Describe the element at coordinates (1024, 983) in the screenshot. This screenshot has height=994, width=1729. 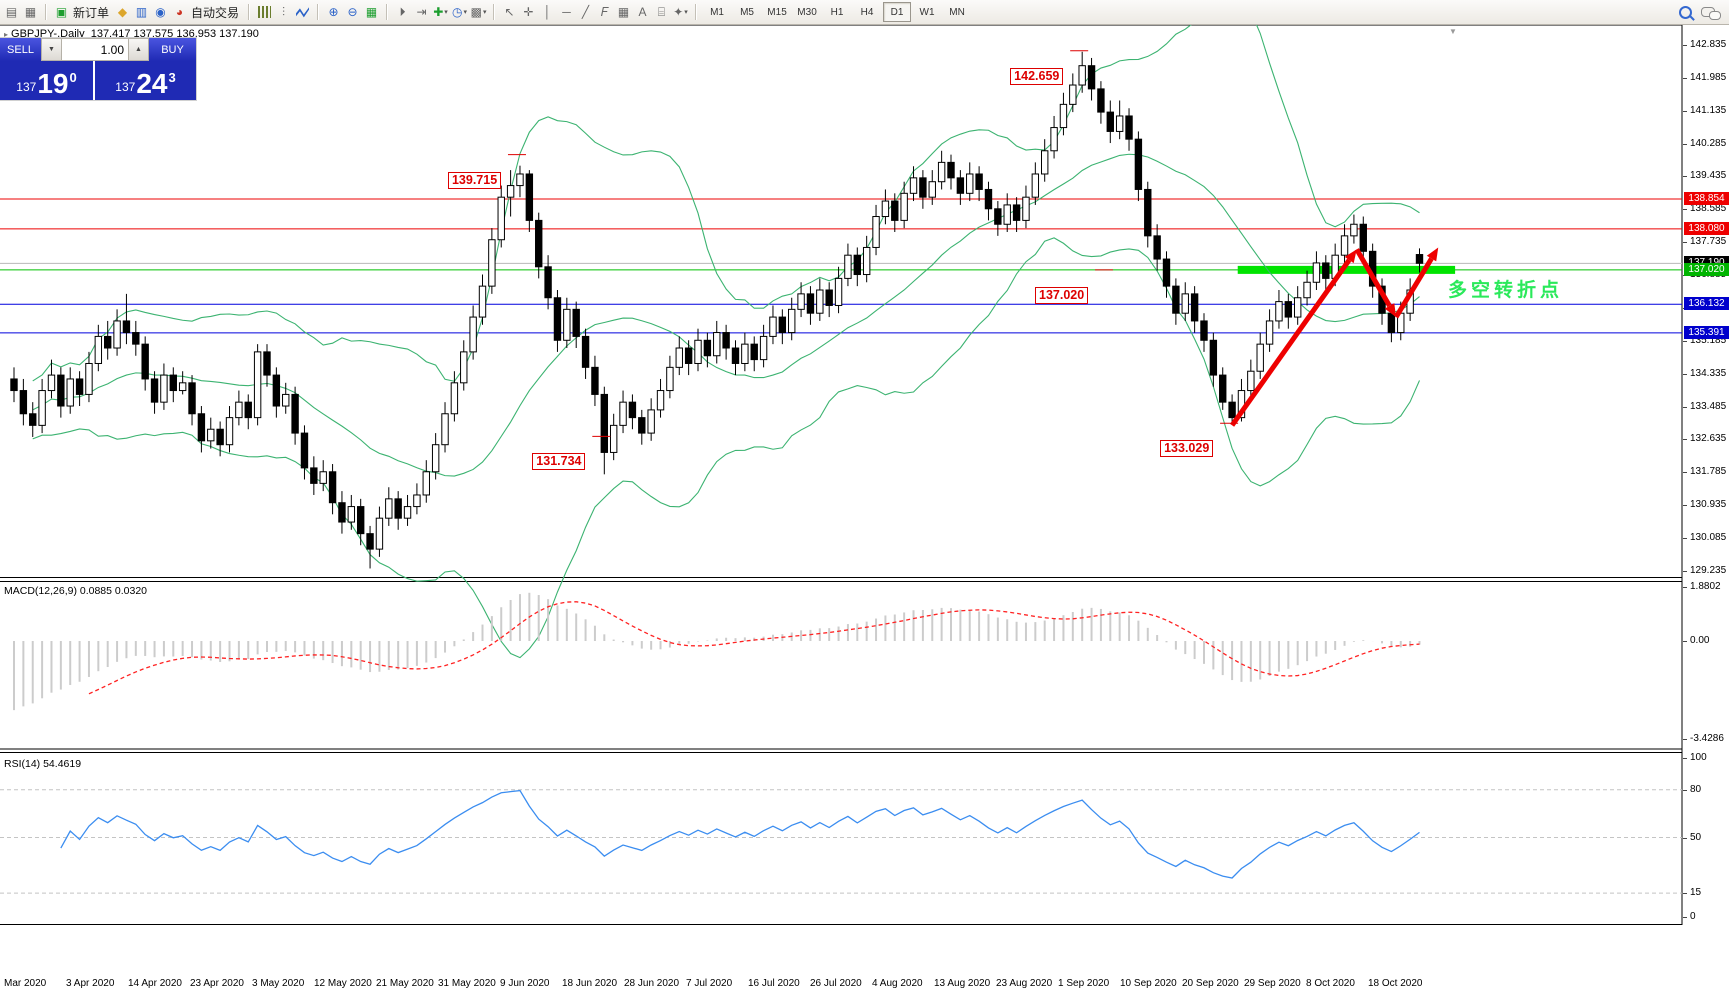
I see `date-label: 23 Aug 2020` at that location.